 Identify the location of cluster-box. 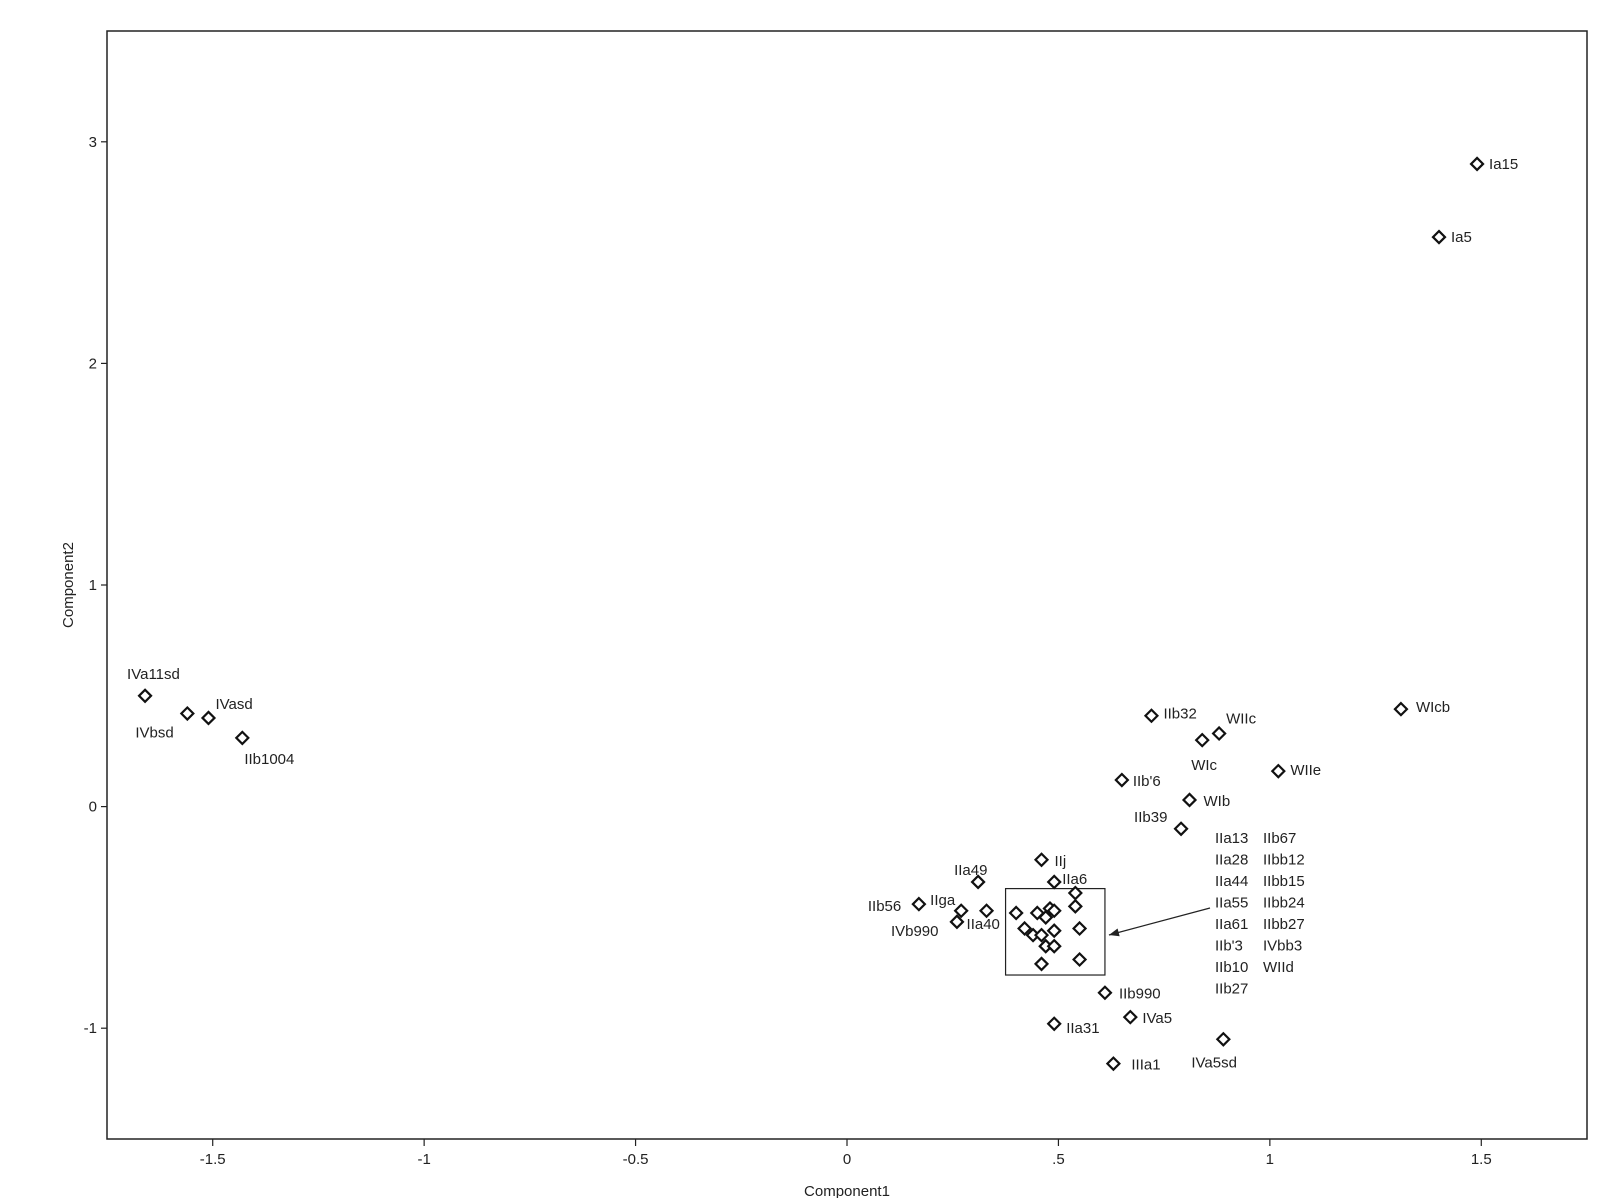
(1055, 931).